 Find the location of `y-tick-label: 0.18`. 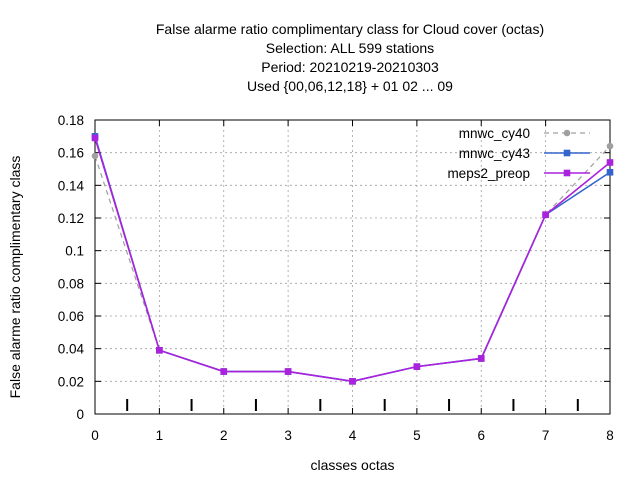

y-tick-label: 0.18 is located at coordinates (71, 120).